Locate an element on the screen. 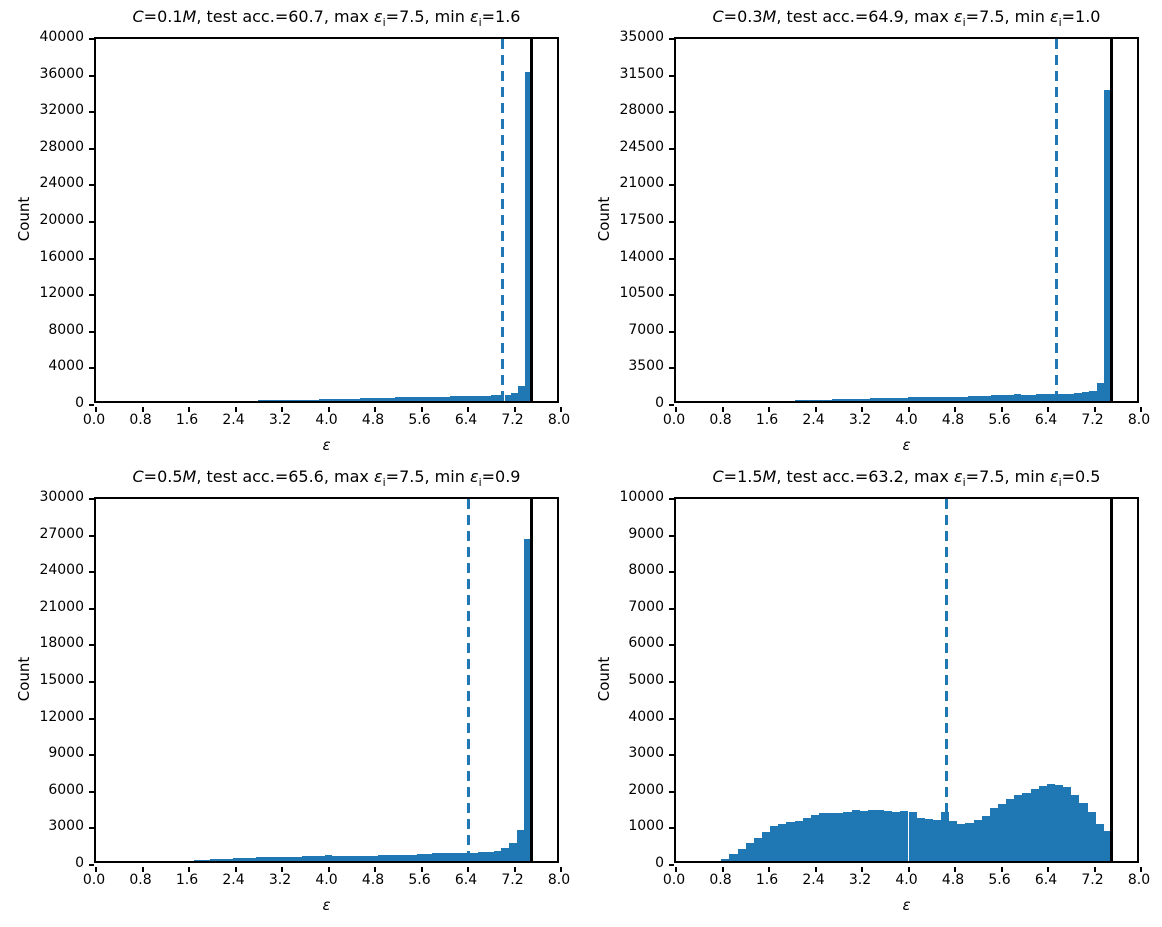  y-tick-label: 0 is located at coordinates (659, 863).